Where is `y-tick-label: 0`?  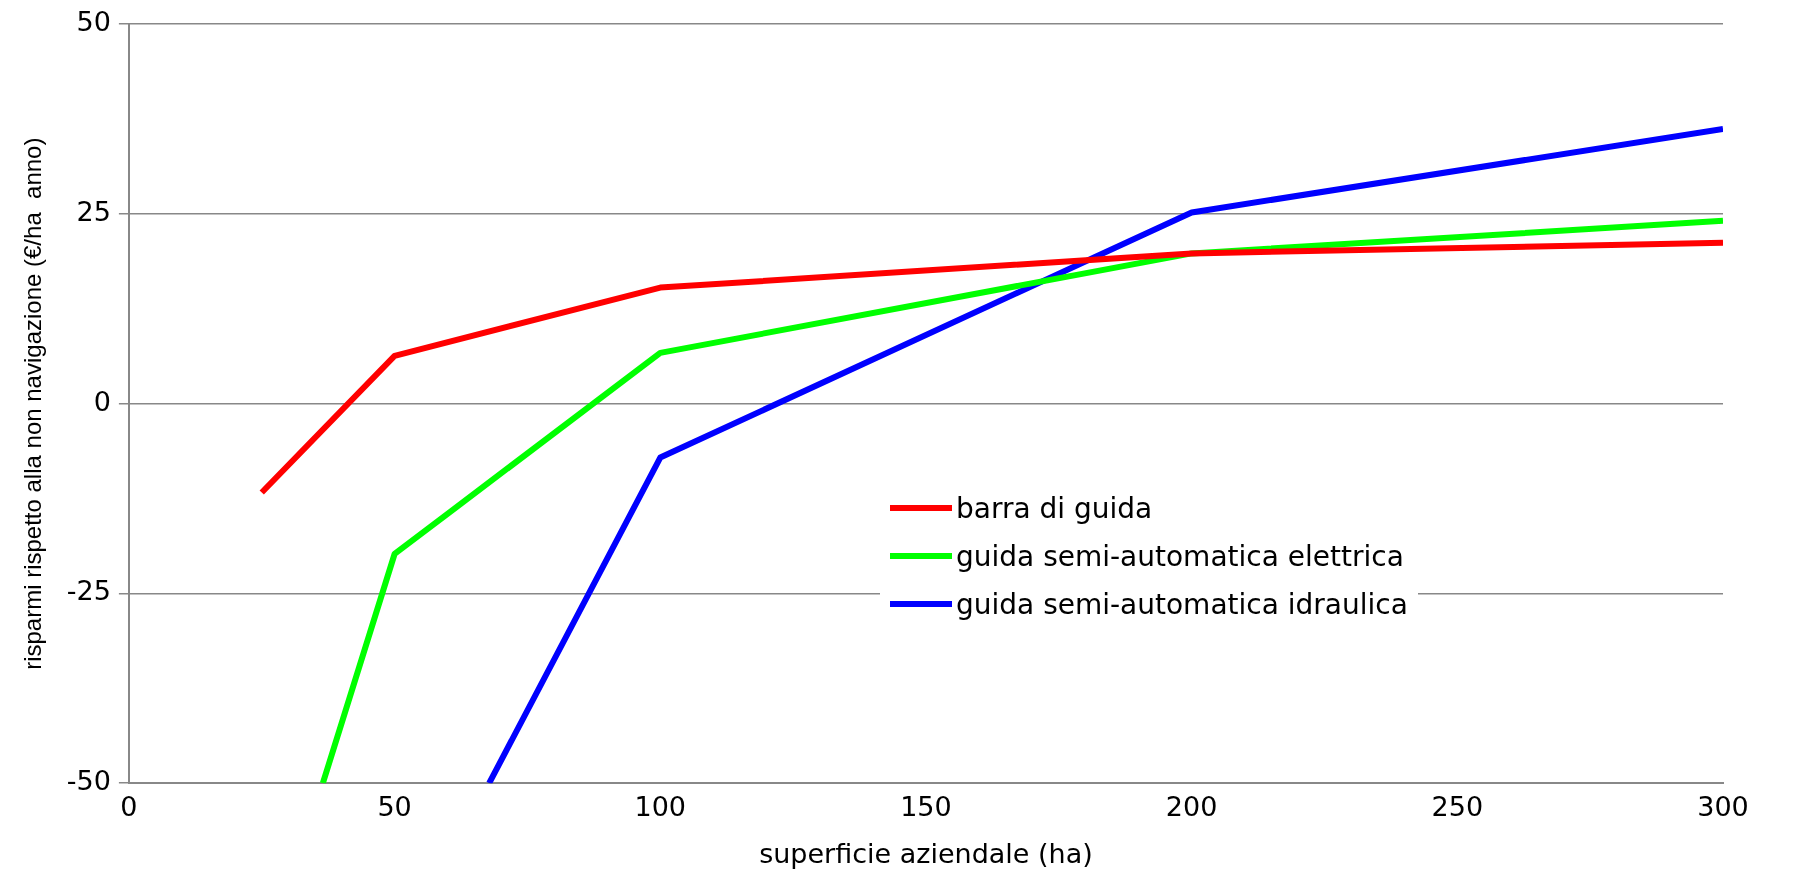
y-tick-label: 0 is located at coordinates (102, 401).